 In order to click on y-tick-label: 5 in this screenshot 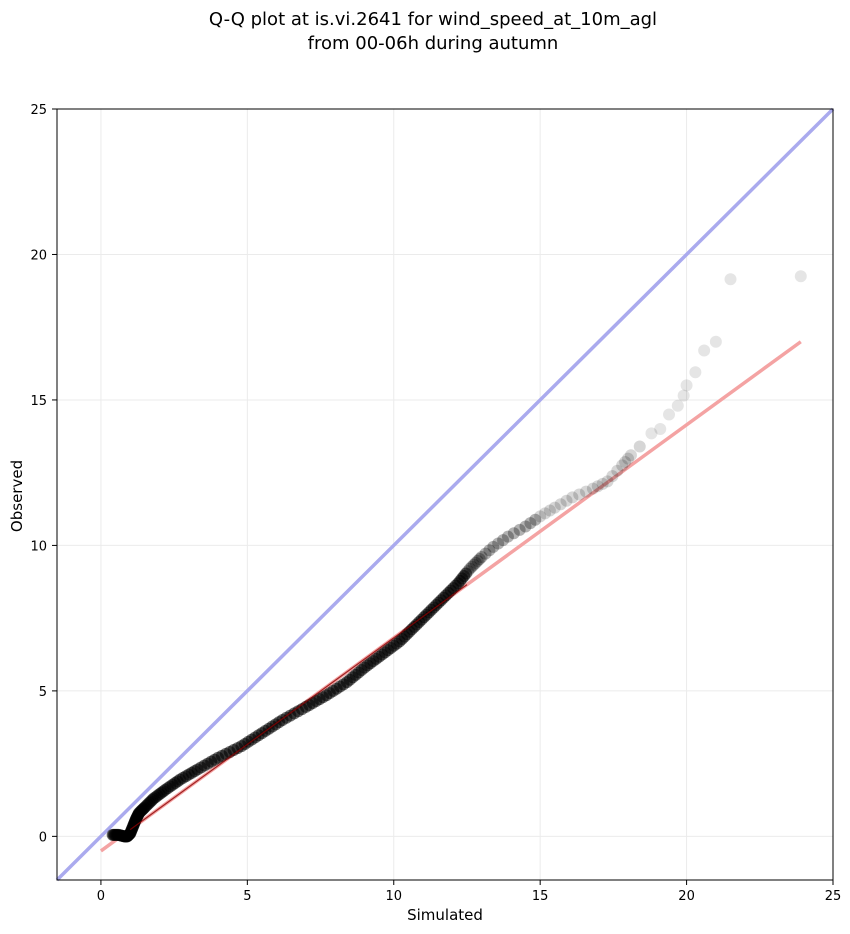, I will do `click(43, 692)`.